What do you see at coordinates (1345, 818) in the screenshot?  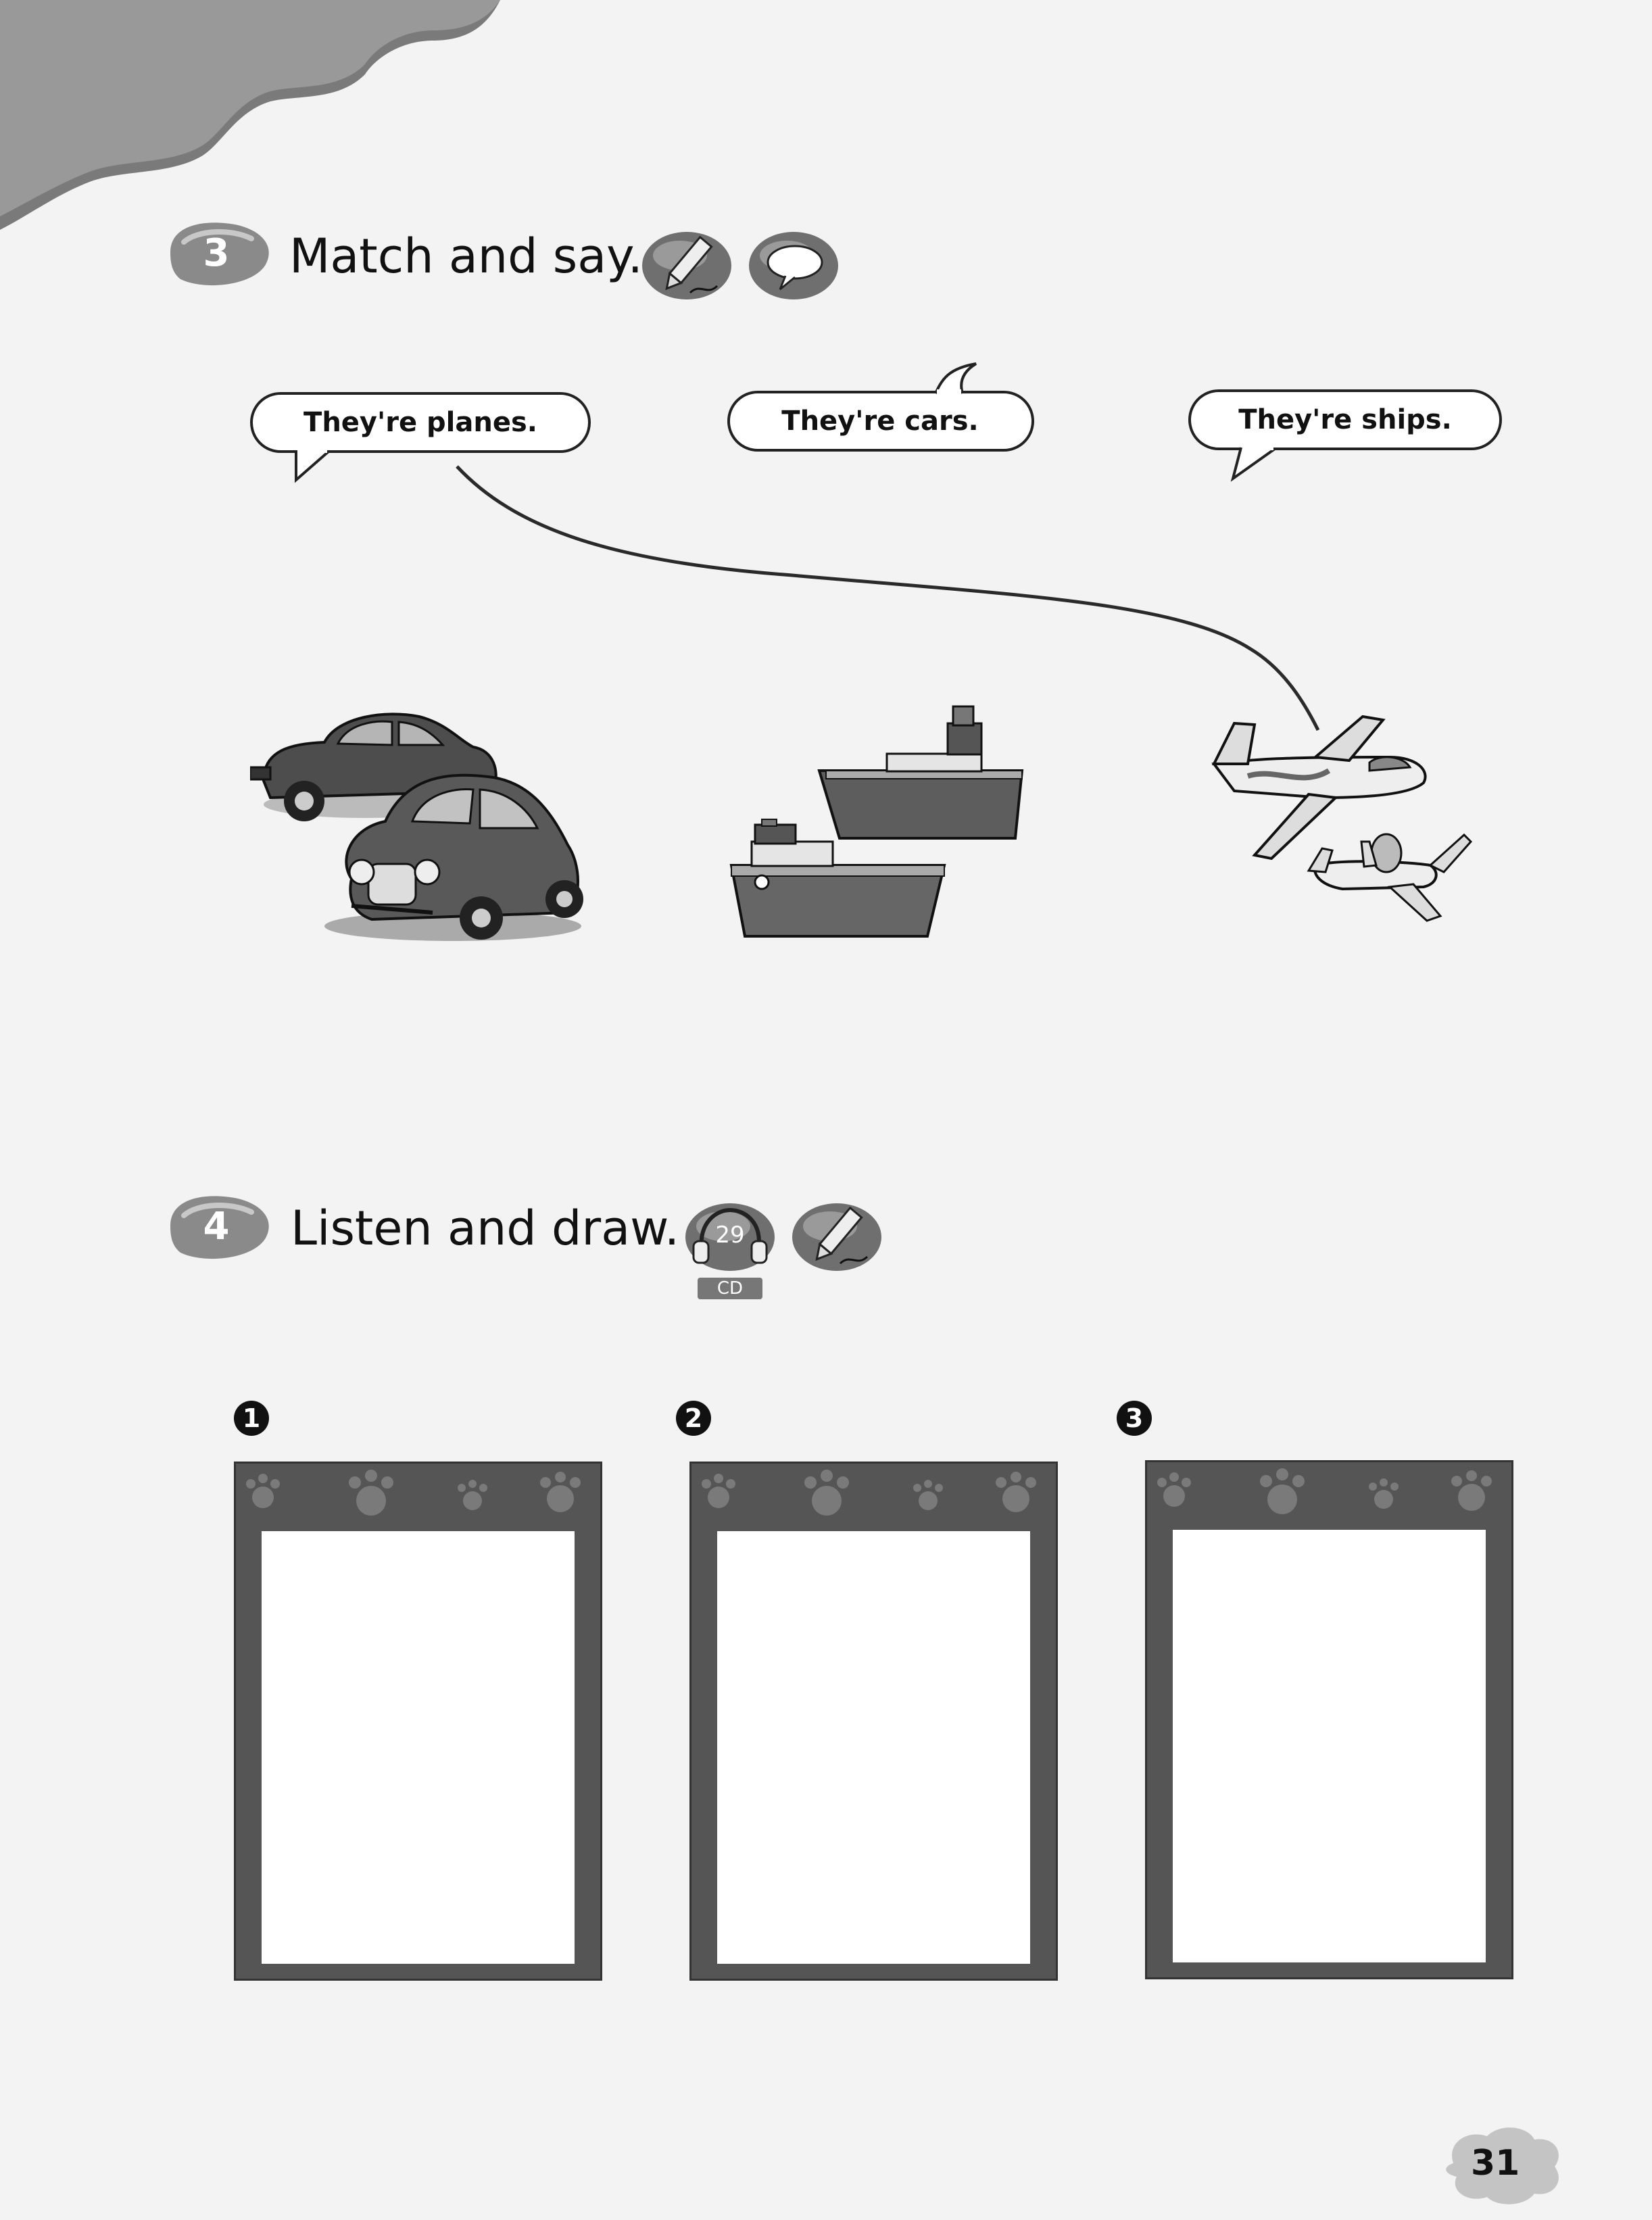 I see `planes-picture` at bounding box center [1345, 818].